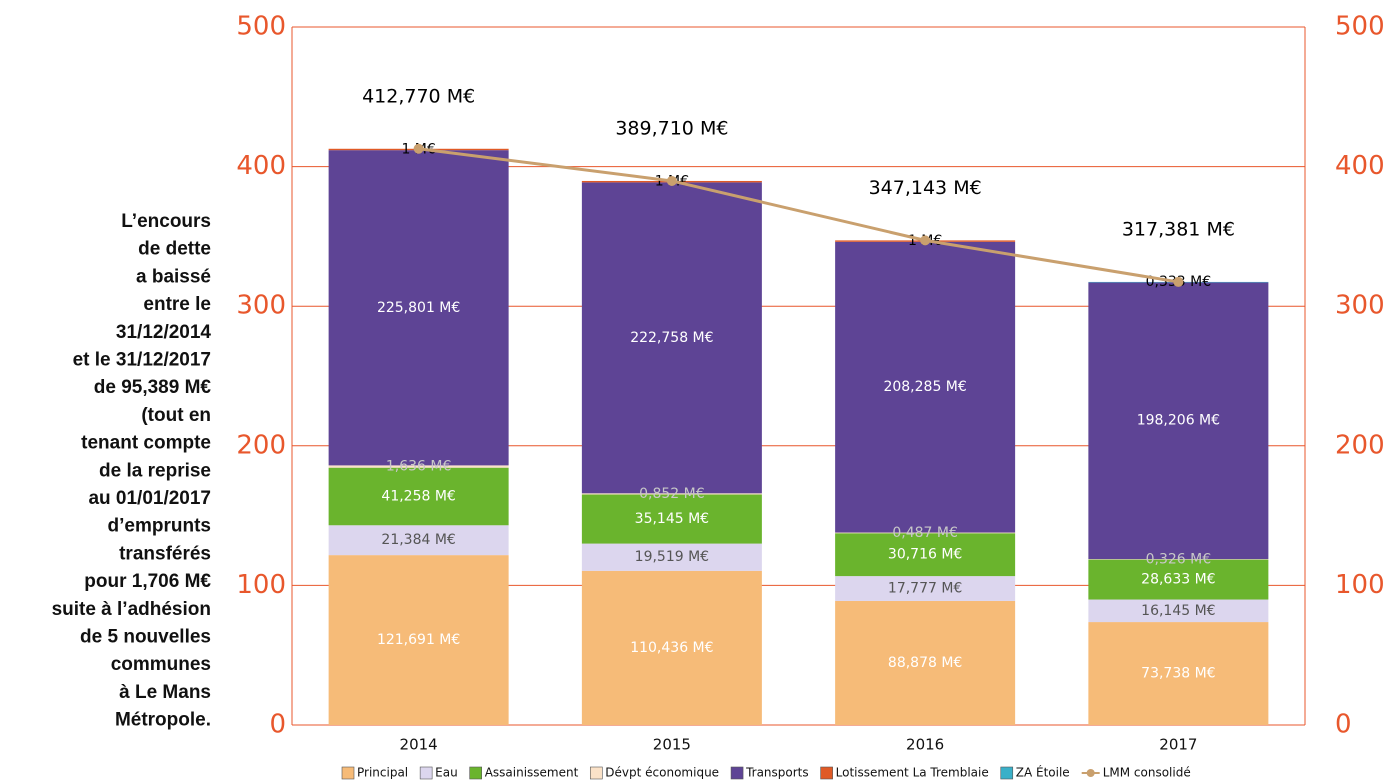  What do you see at coordinates (382, 773) in the screenshot?
I see `legend-label: Principal` at bounding box center [382, 773].